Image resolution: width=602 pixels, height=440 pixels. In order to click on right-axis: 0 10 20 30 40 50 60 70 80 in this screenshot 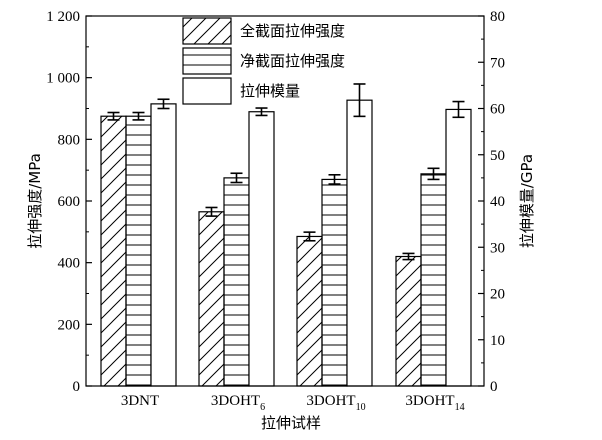, I will do `click(491, 202)`.